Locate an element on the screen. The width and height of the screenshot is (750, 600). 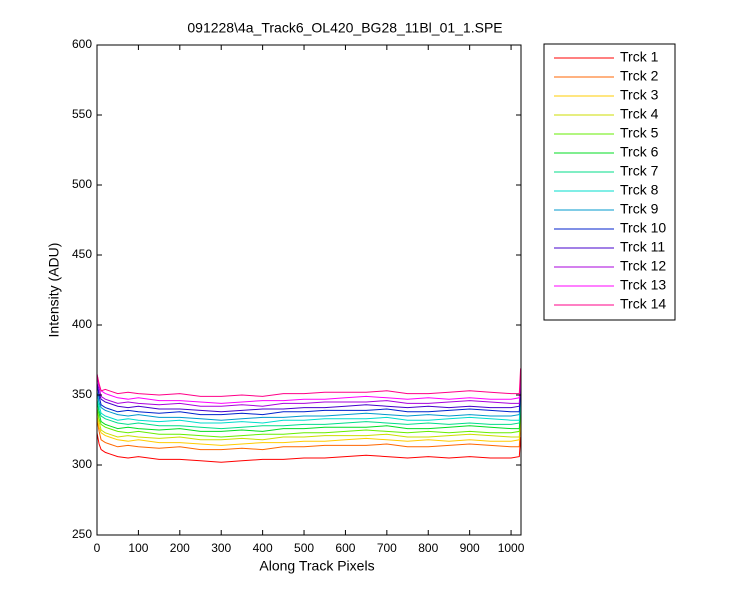
y-tick-label: 450 is located at coordinates (82, 254).